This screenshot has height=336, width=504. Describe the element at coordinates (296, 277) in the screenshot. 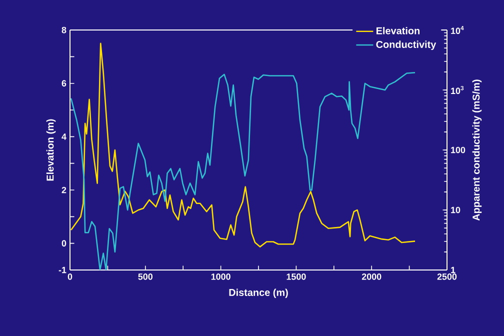

I see `x-tick-label: 1500` at that location.